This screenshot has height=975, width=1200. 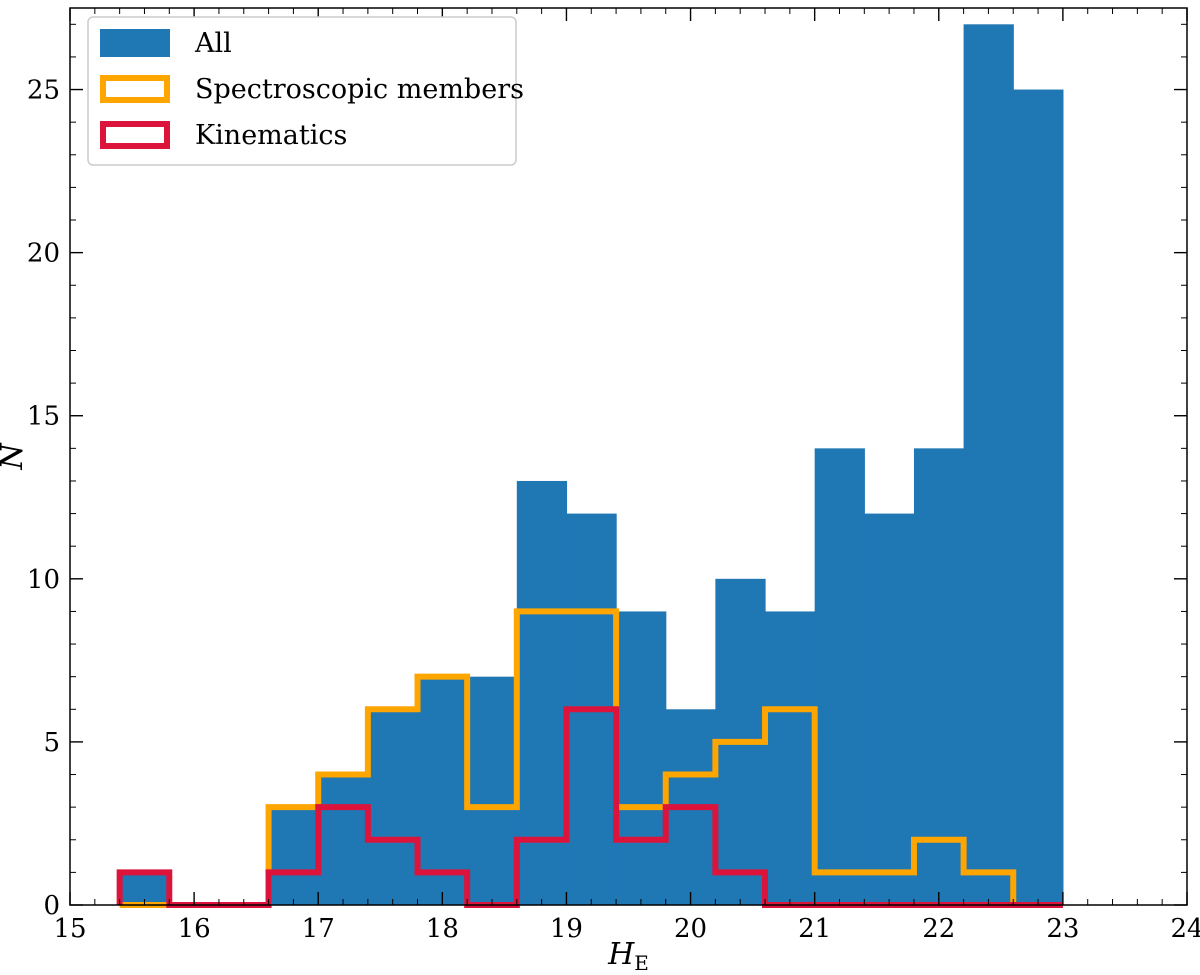 What do you see at coordinates (135, 135) in the screenshot?
I see `legend-swatch-kinematics` at bounding box center [135, 135].